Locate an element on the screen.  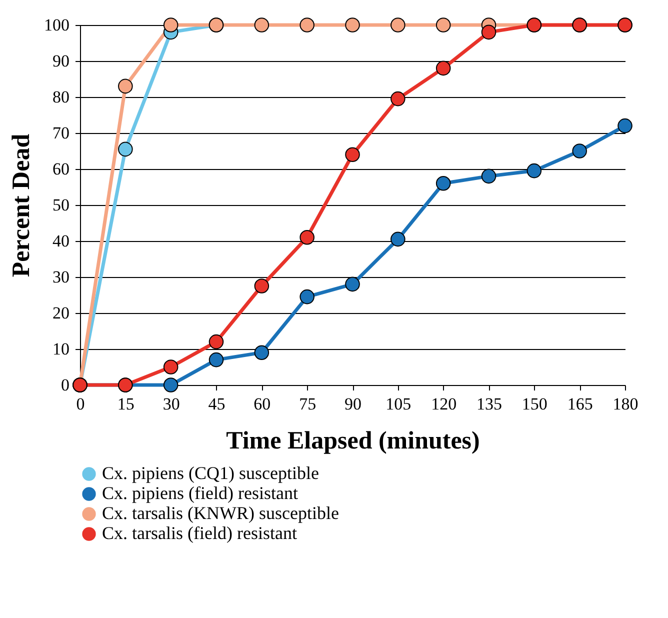
y-tick-label: 50 is located at coordinates (61, 205).